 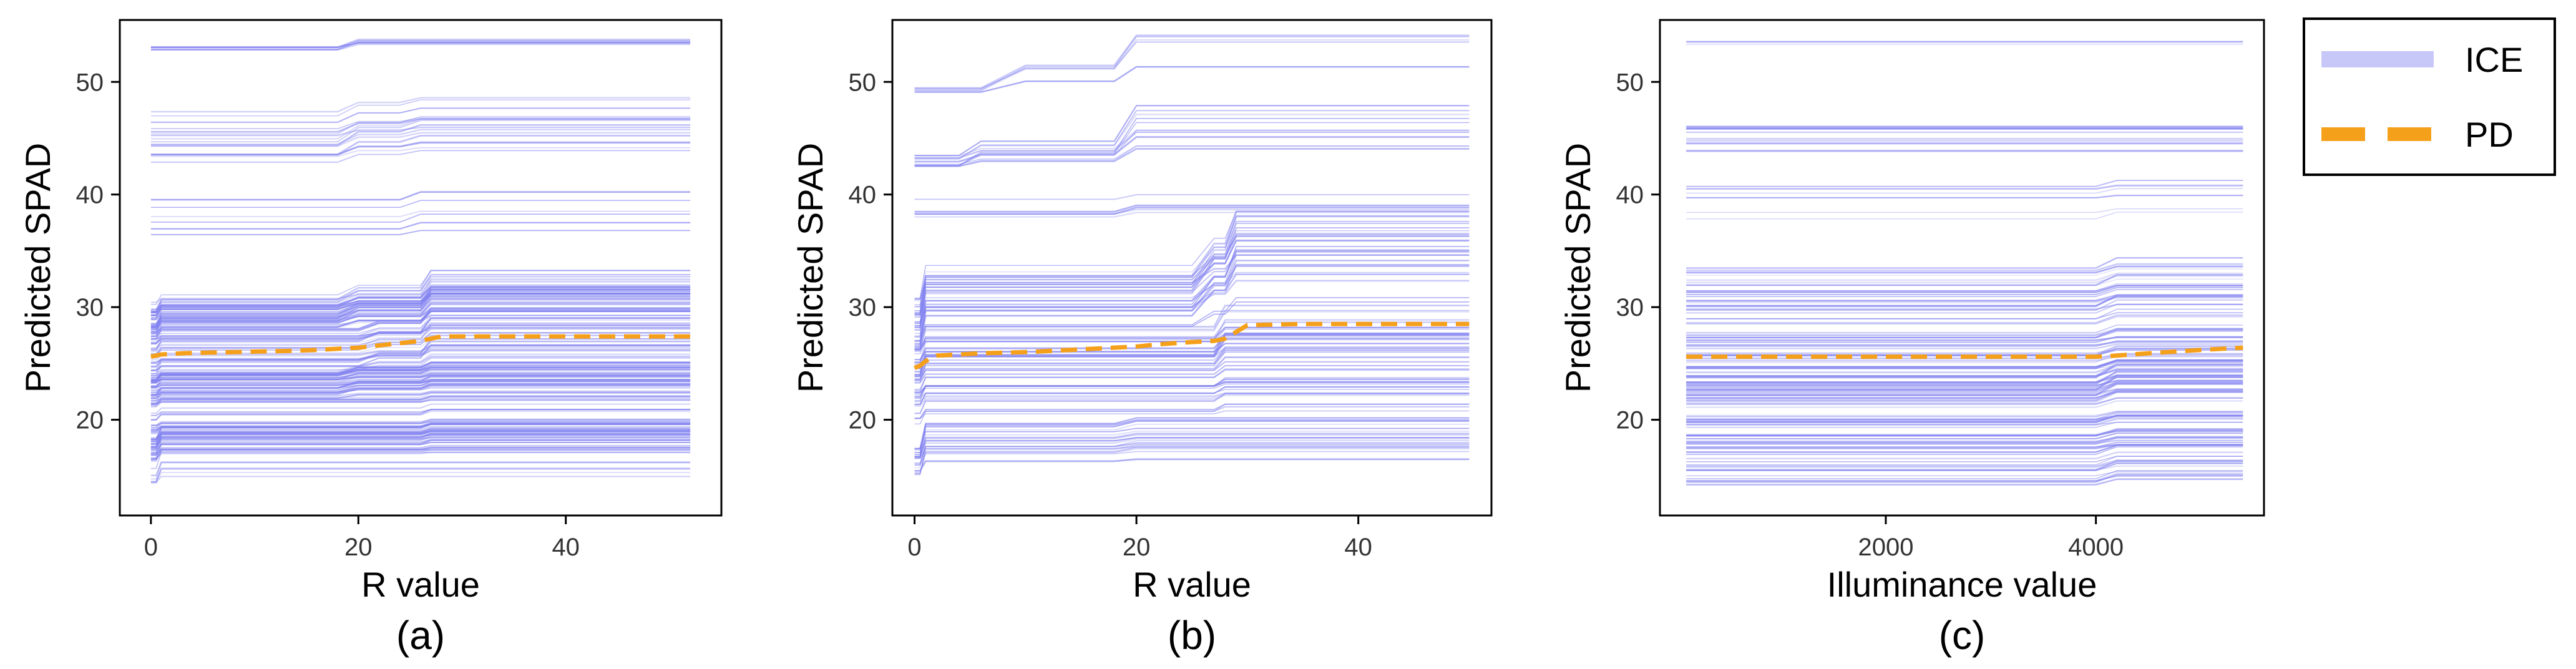 I want to click on x-tick-label: 0, so click(x=914, y=547).